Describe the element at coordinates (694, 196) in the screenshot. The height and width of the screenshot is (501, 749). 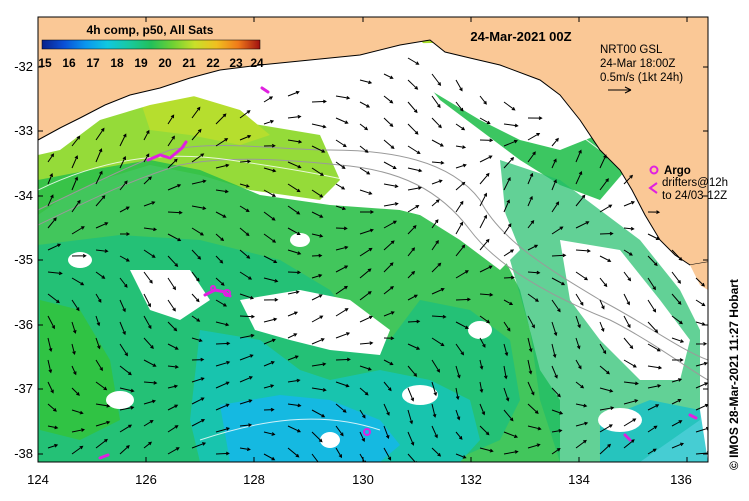
I see `argo-line: to 24/03-12Z` at that location.